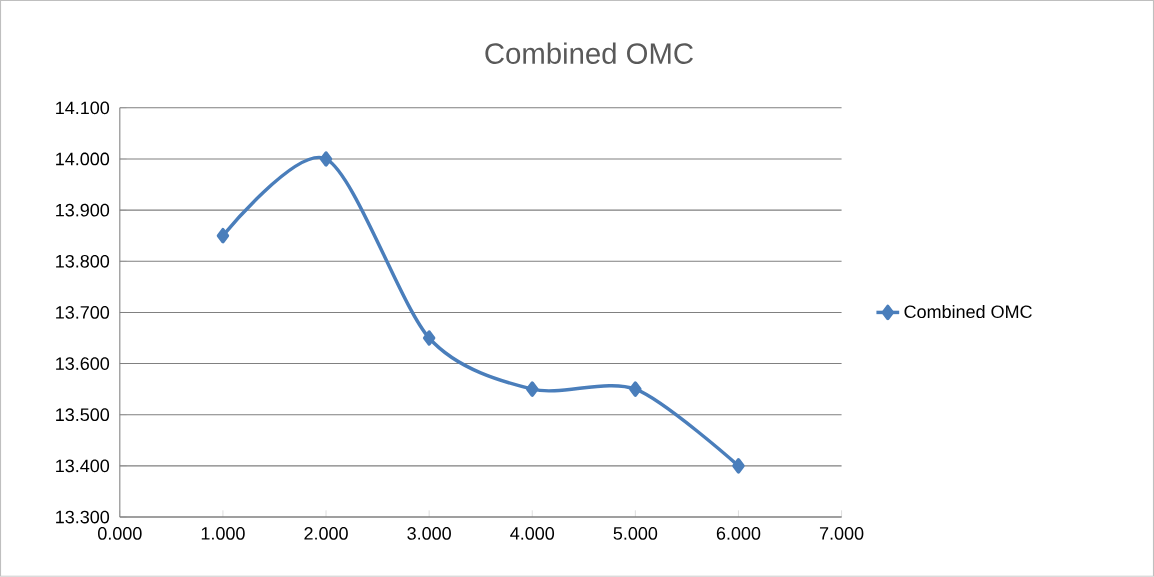 Image resolution: width=1154 pixels, height=577 pixels. What do you see at coordinates (83, 517) in the screenshot?
I see `y-tick-label: 13.300` at bounding box center [83, 517].